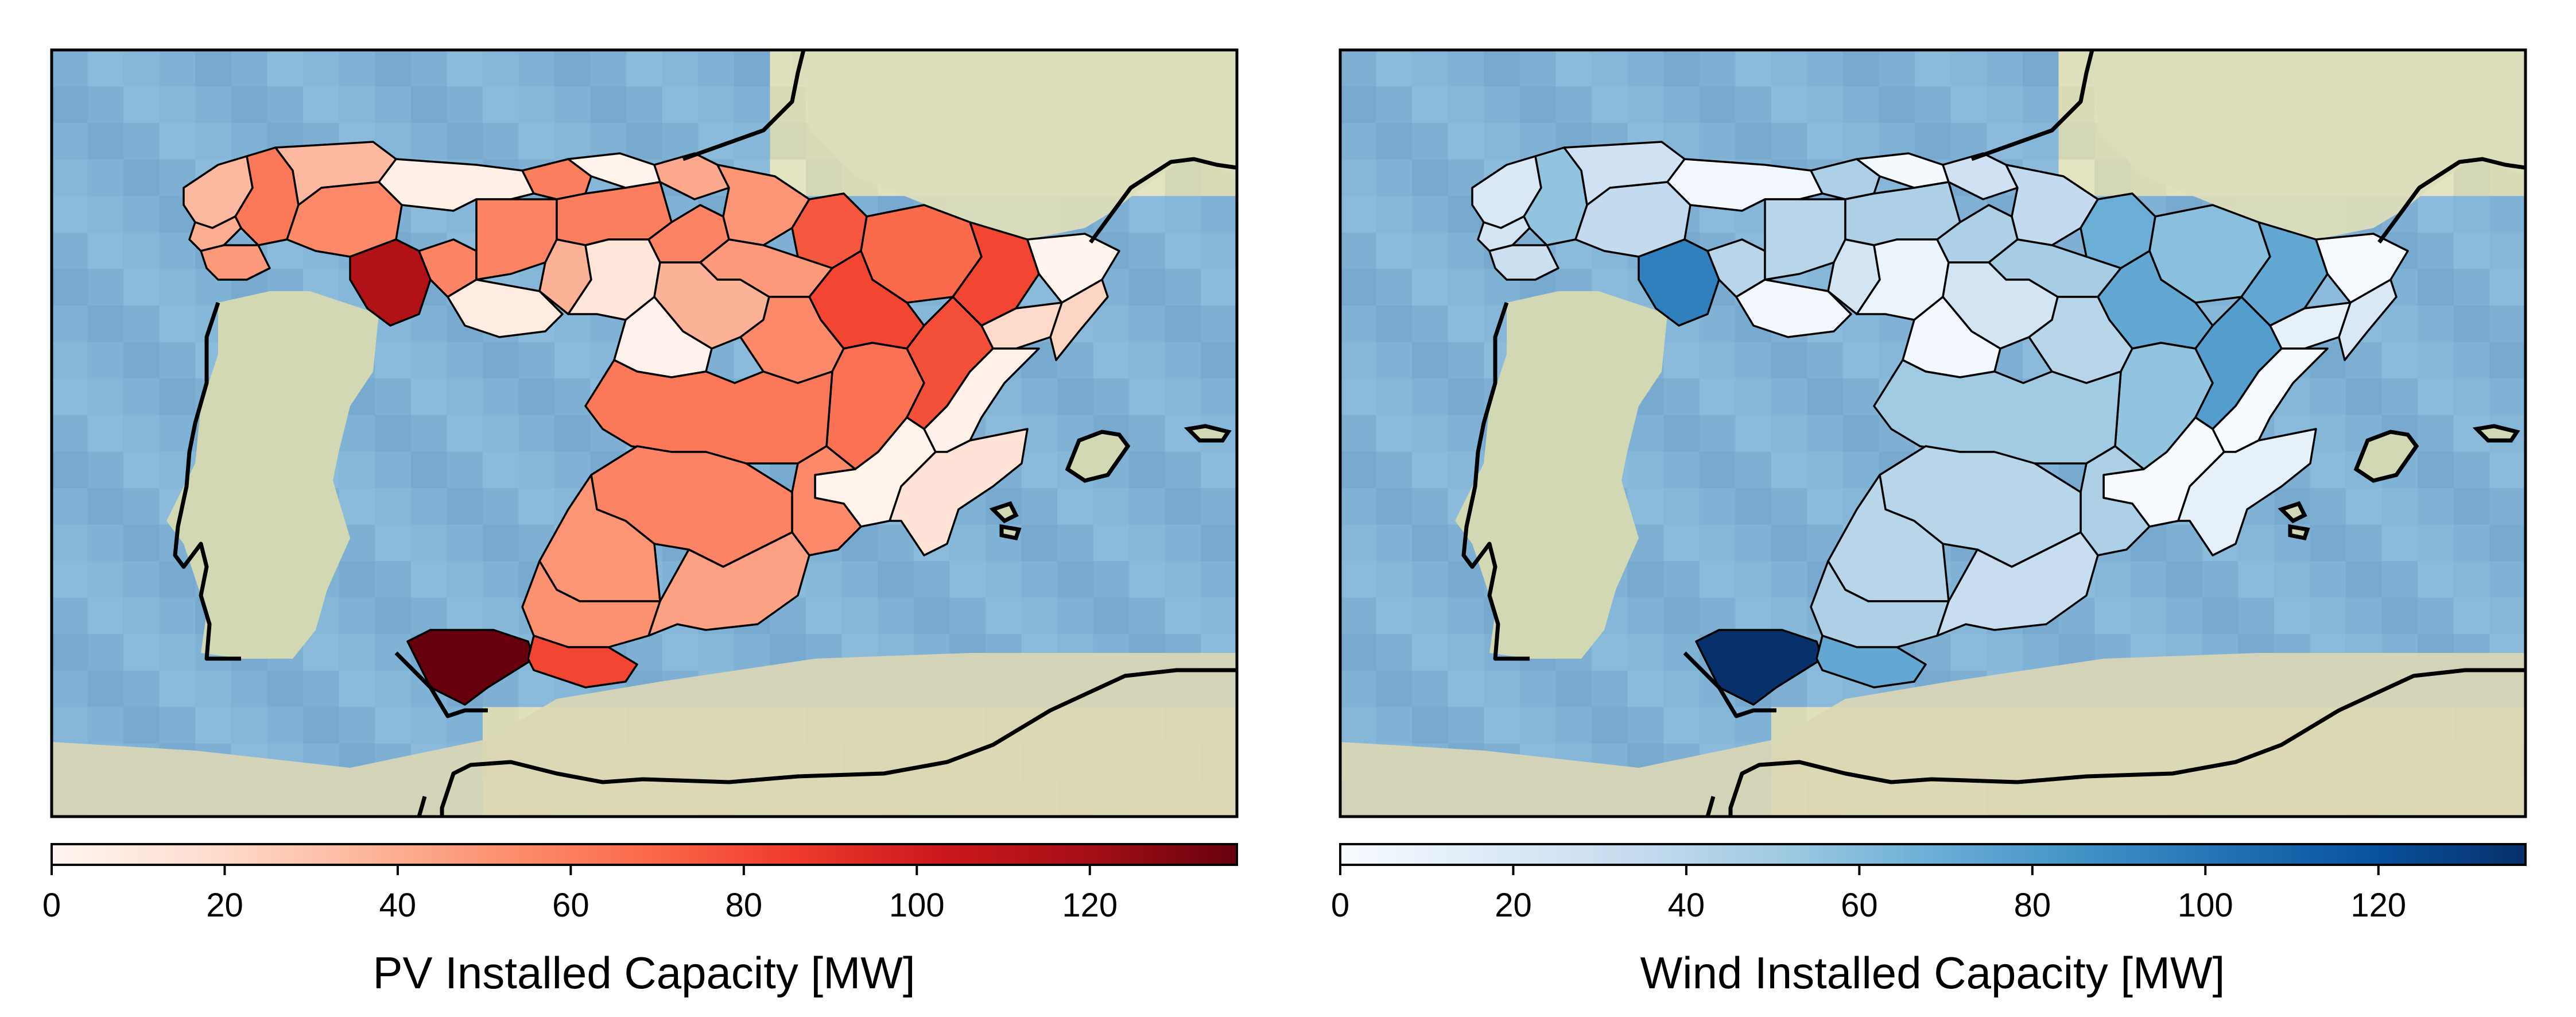 This screenshot has height=1017, width=2576. I want to click on colorbar-tick-label: 40, so click(398, 905).